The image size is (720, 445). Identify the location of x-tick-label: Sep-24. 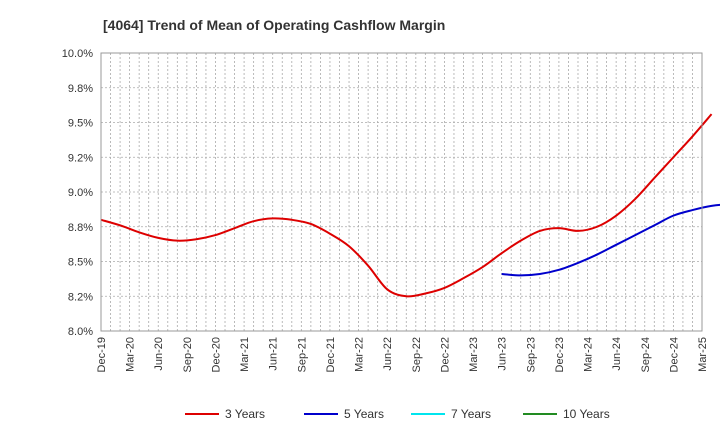
(646, 354).